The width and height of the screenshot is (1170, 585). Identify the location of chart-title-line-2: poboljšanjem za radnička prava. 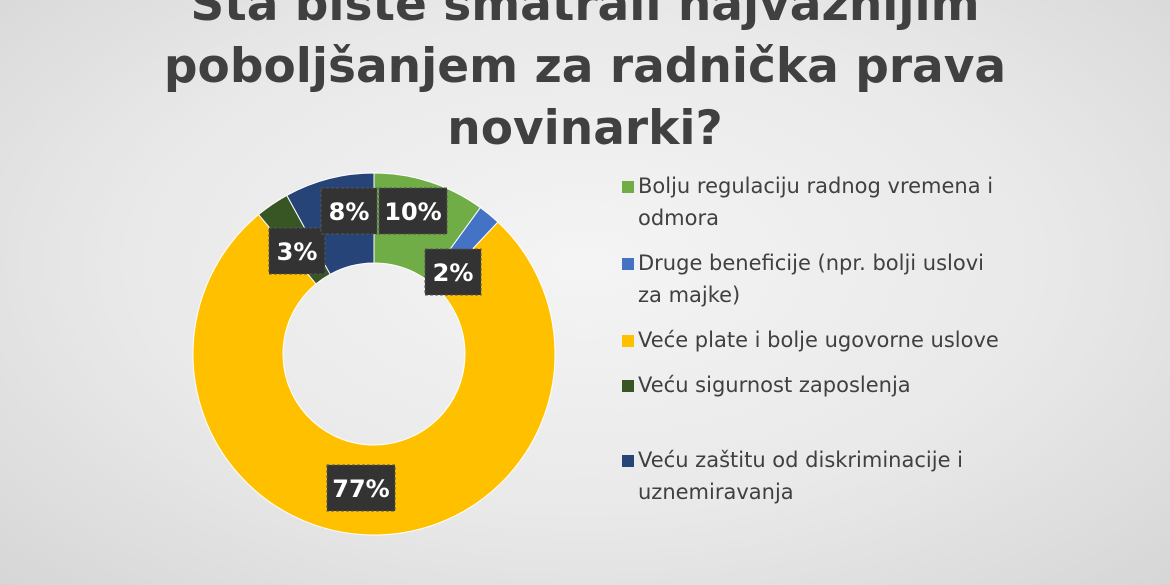
(585, 66).